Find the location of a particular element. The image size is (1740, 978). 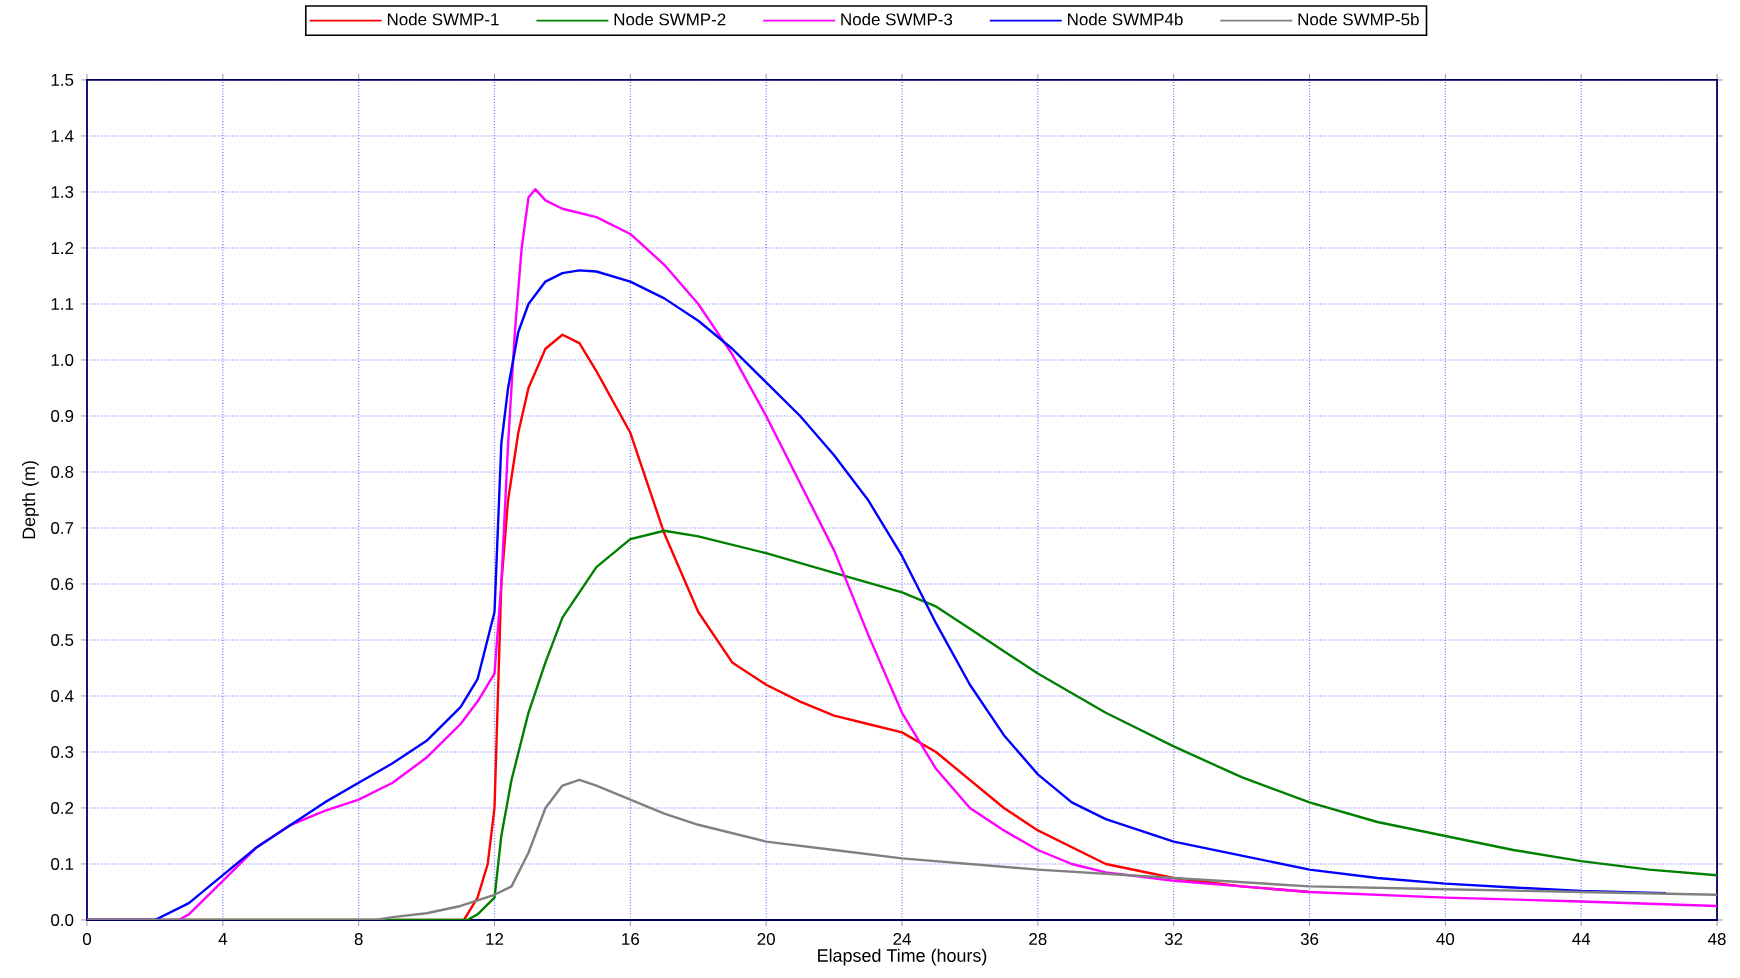

y-tick-label: 1.5 is located at coordinates (62, 80).